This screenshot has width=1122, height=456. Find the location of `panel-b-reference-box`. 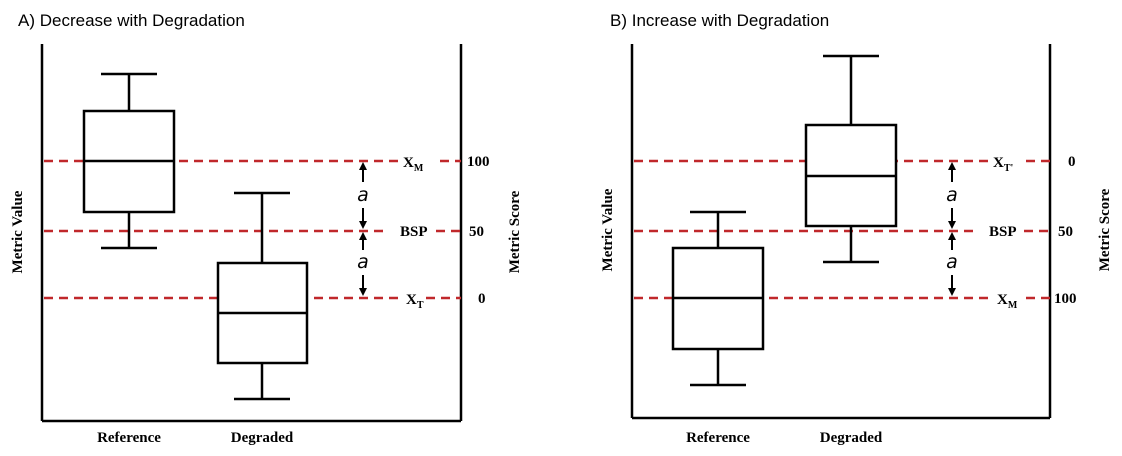

panel-b-reference-box is located at coordinates (718, 298).